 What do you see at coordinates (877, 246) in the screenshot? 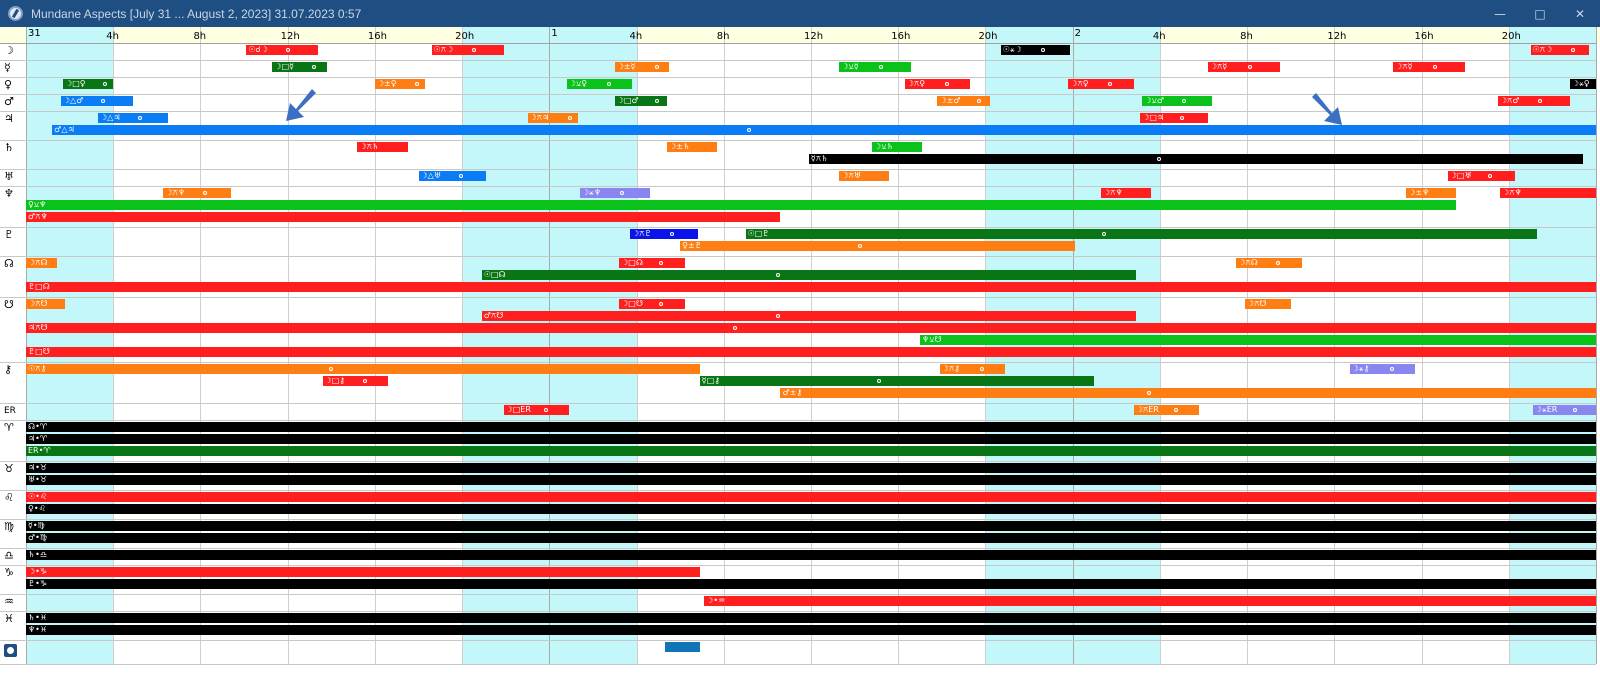
I see `aspect-bar: ♀±♇` at bounding box center [877, 246].